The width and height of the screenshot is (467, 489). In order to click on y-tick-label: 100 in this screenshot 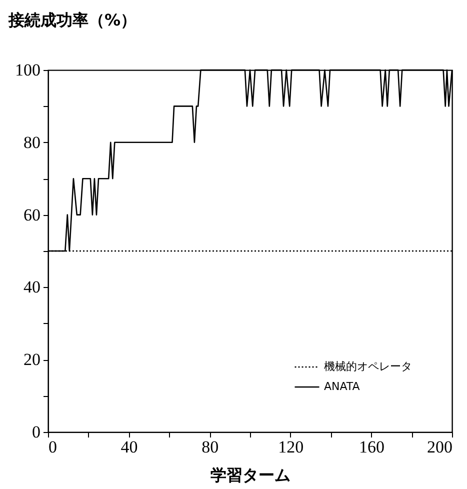, I will do `click(27, 70)`.